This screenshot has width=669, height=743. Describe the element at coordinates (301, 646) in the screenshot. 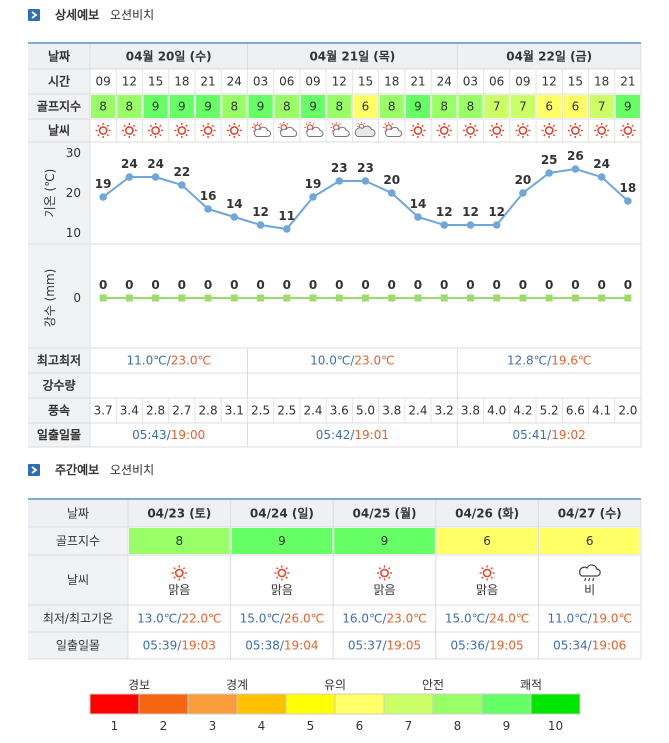

I see `high-value: 19:04` at that location.